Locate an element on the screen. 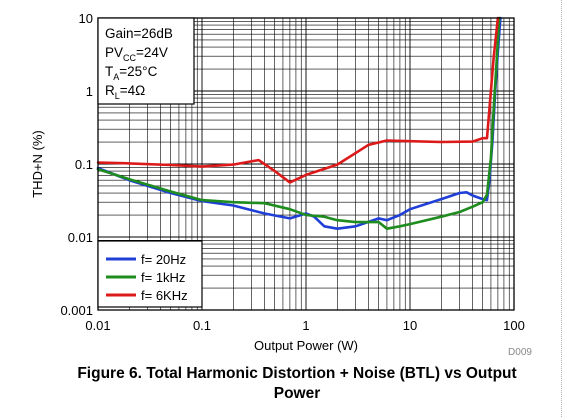 The image size is (564, 417). x-tick-label: 0.01 is located at coordinates (97, 325).